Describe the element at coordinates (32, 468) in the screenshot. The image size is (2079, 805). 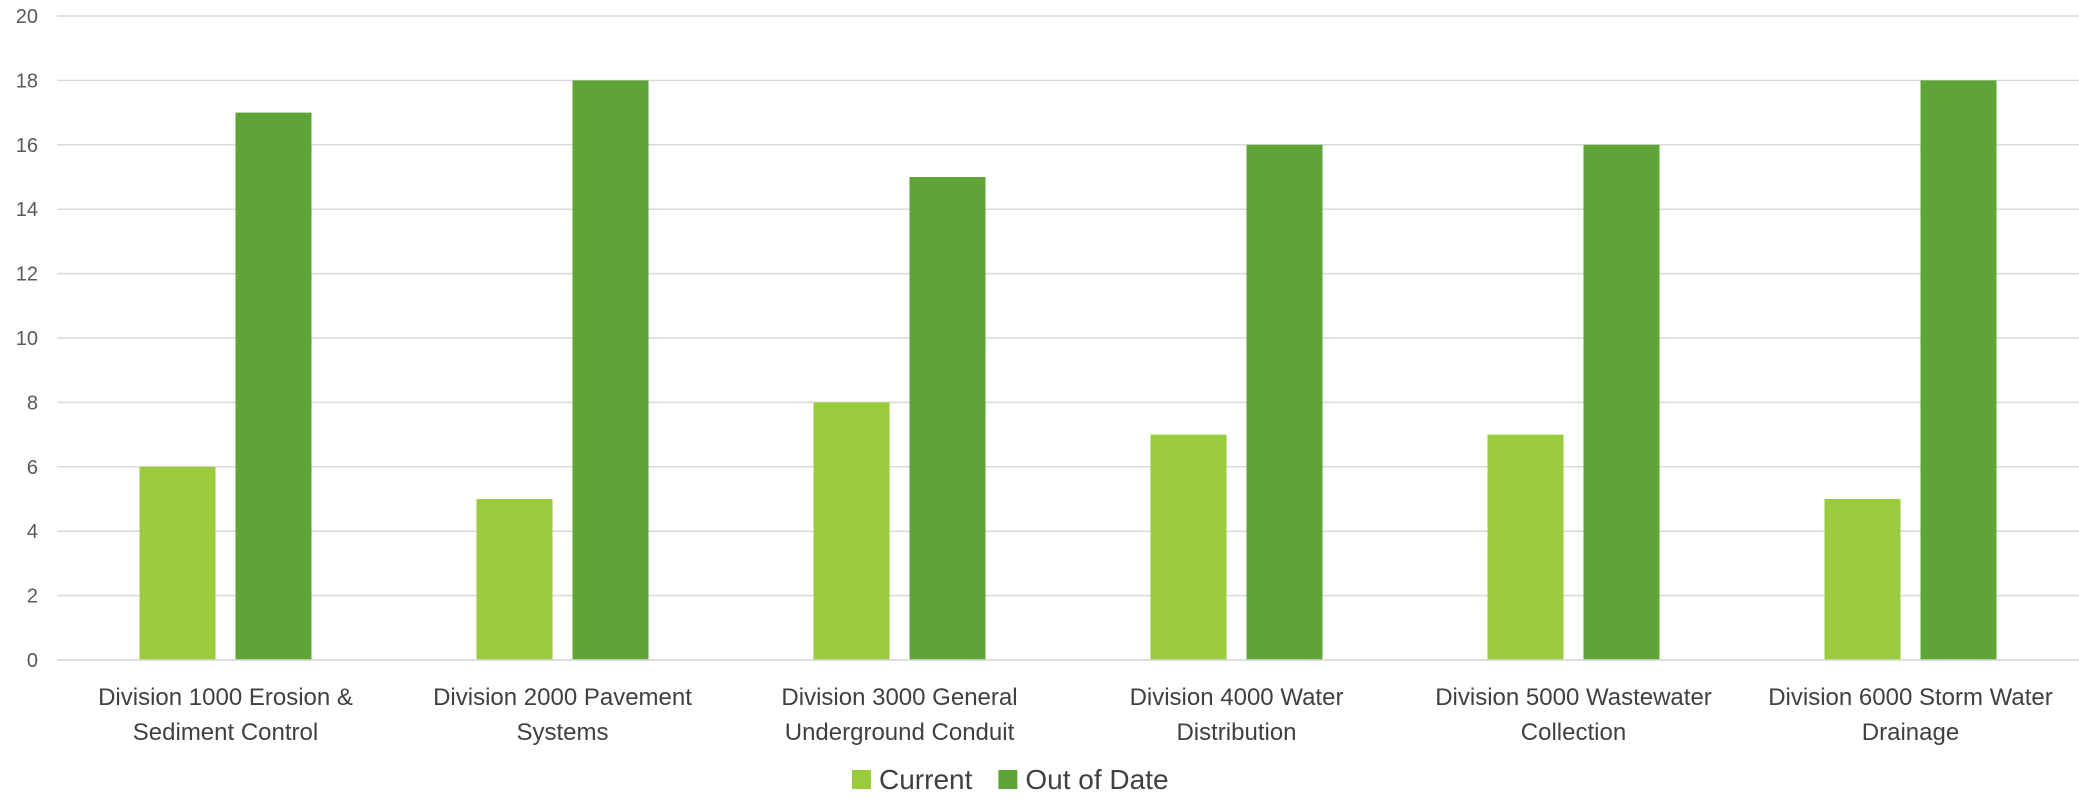
I see `y-tick-label: 6` at that location.